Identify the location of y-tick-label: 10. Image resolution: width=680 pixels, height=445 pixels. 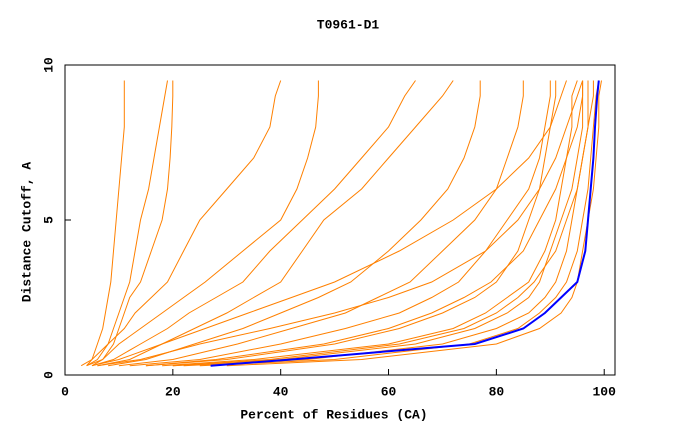
(48, 65).